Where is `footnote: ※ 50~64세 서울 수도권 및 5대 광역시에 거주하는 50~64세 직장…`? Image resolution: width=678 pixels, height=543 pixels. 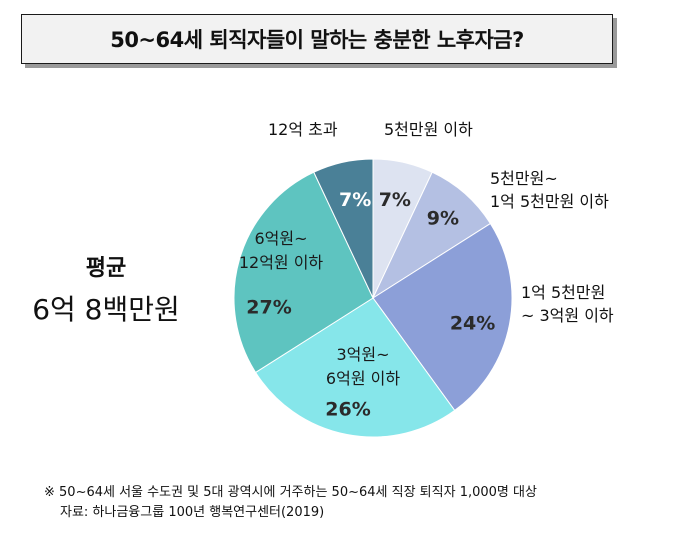
footnote: ※ 50~64세 서울 수도권 및 5대 광역시에 거주하는 50~64세 직장… is located at coordinates (290, 503).